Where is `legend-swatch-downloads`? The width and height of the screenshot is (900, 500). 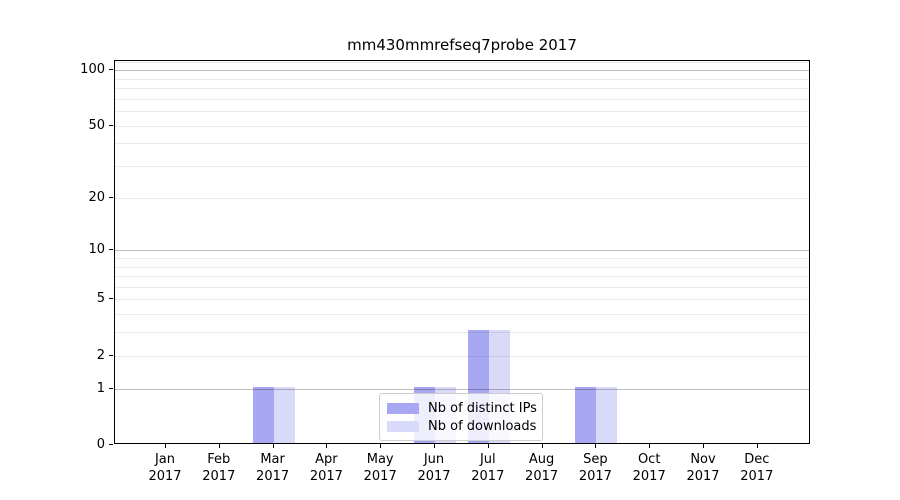
legend-swatch-downloads is located at coordinates (403, 426).